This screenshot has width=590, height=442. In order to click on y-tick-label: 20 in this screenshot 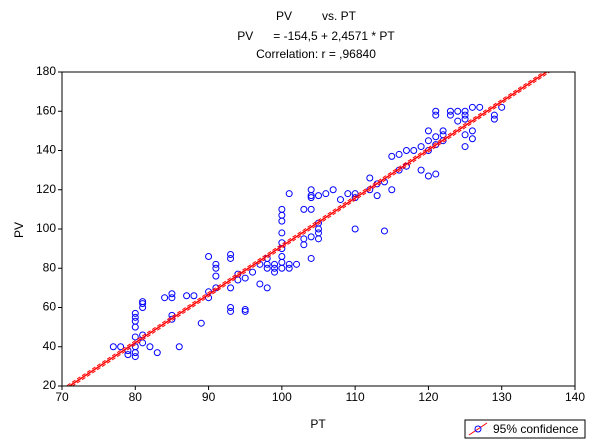, I will do `click(50, 385)`.